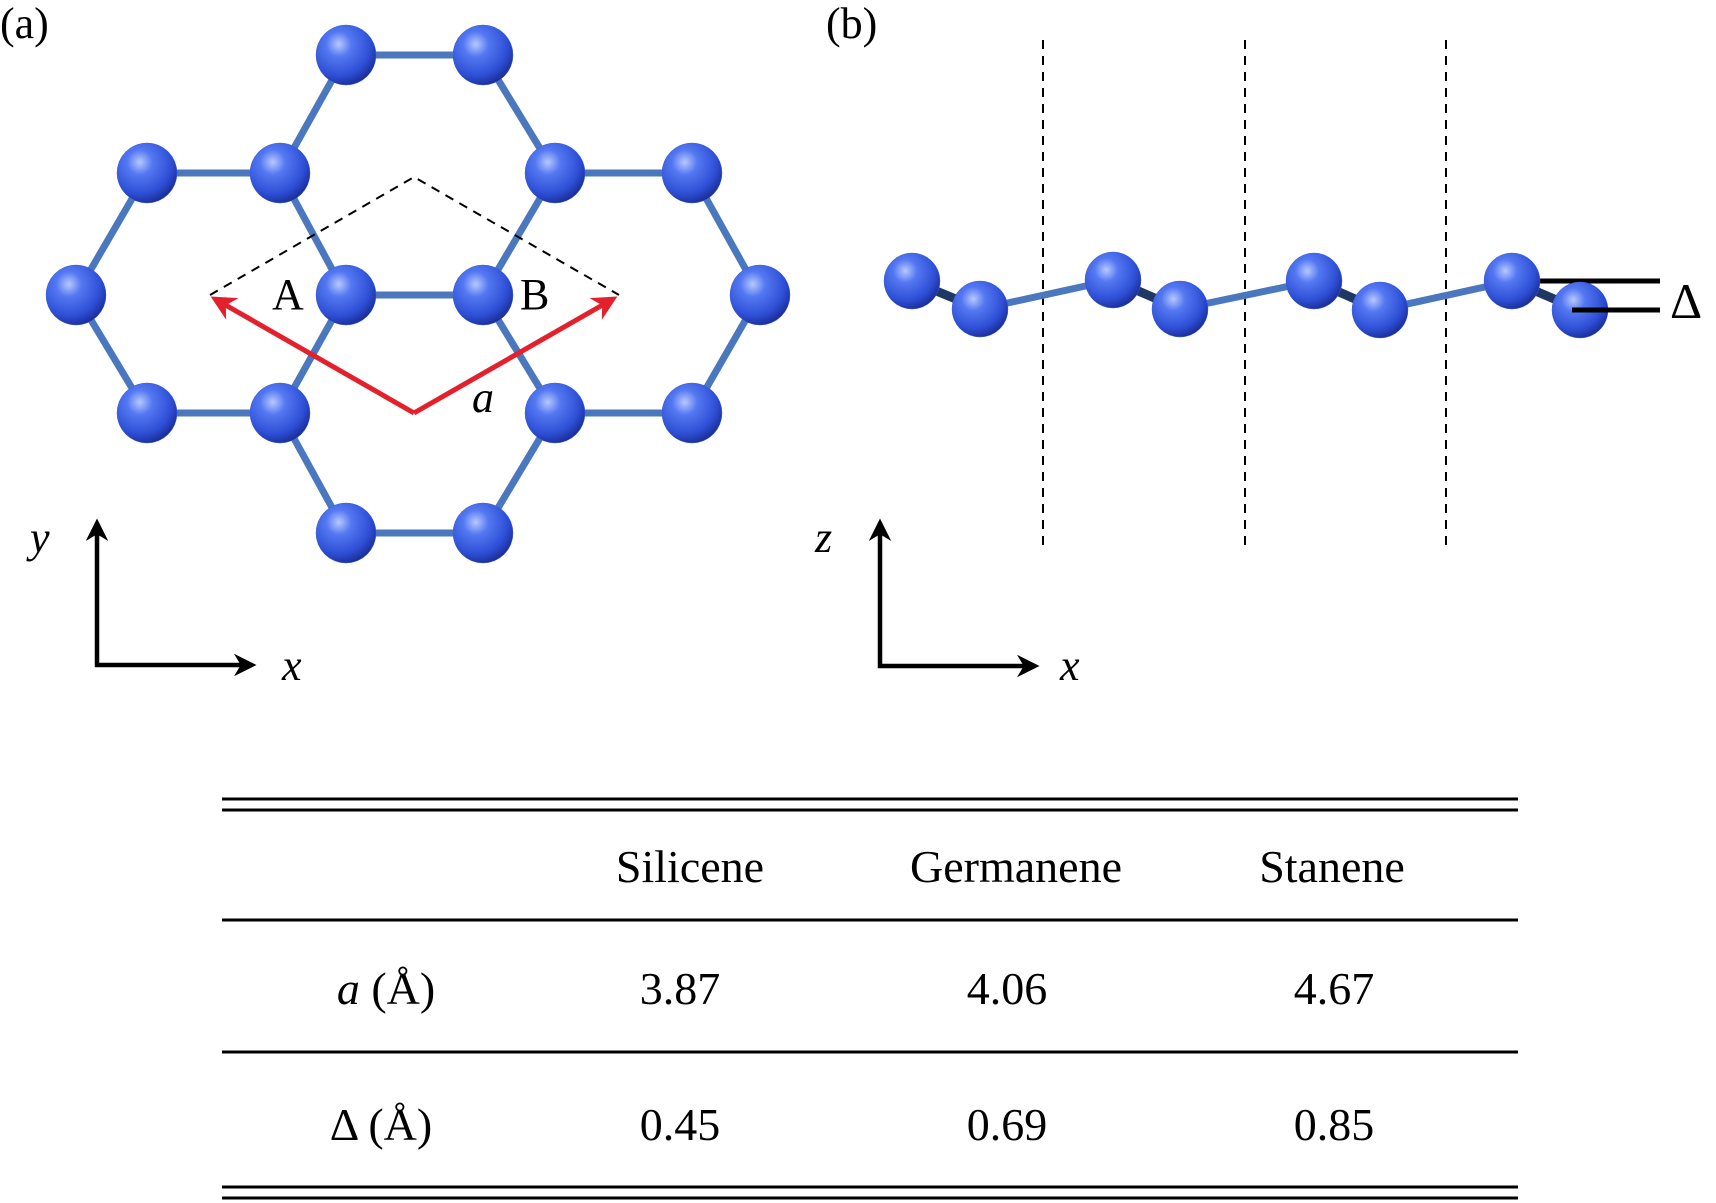  I want to click on table-row: a (Å) 3.87 4.06 4.67, so click(855, 988).